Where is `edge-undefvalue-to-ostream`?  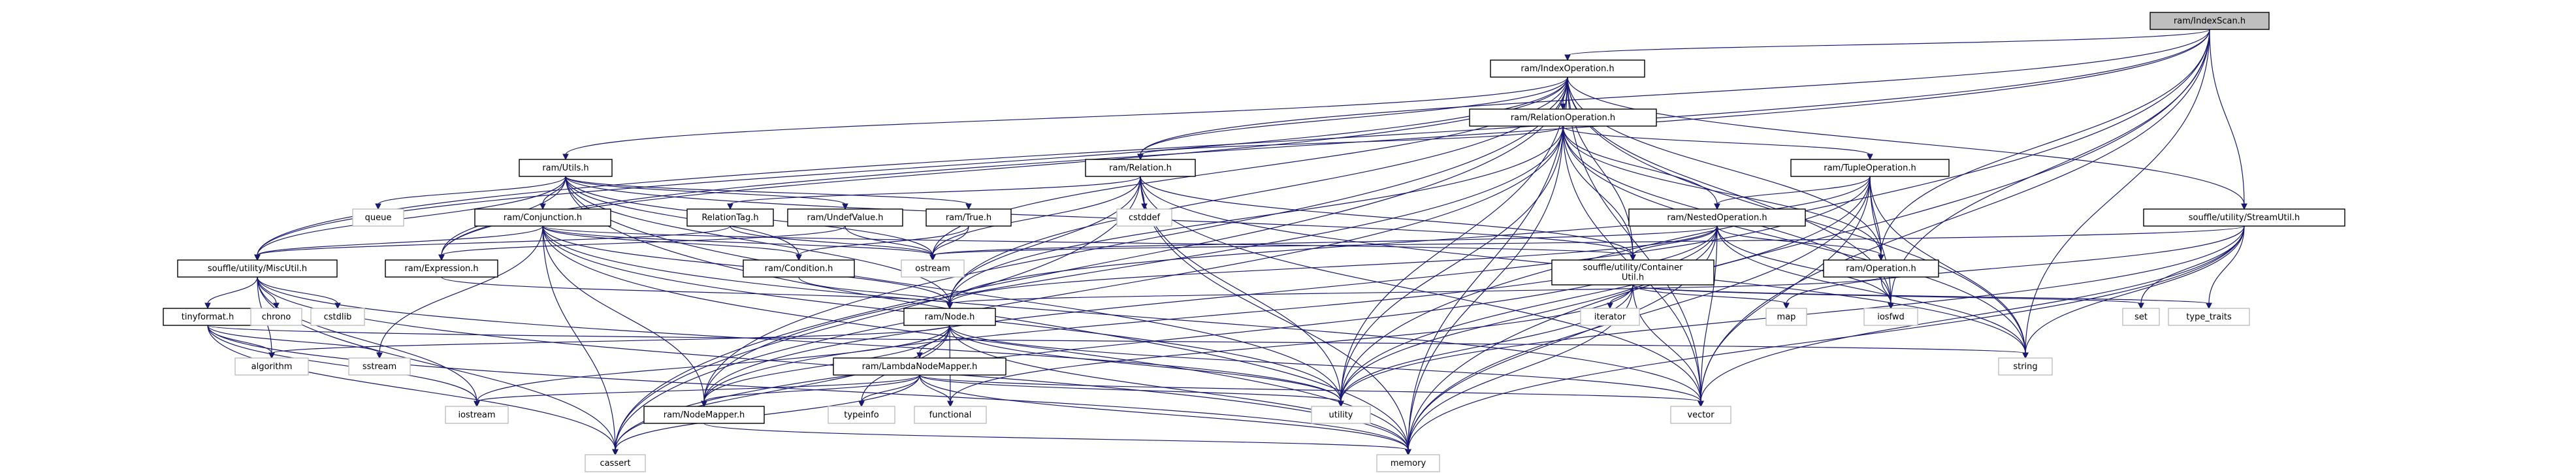
edge-undefvalue-to-ostream is located at coordinates (890, 243).